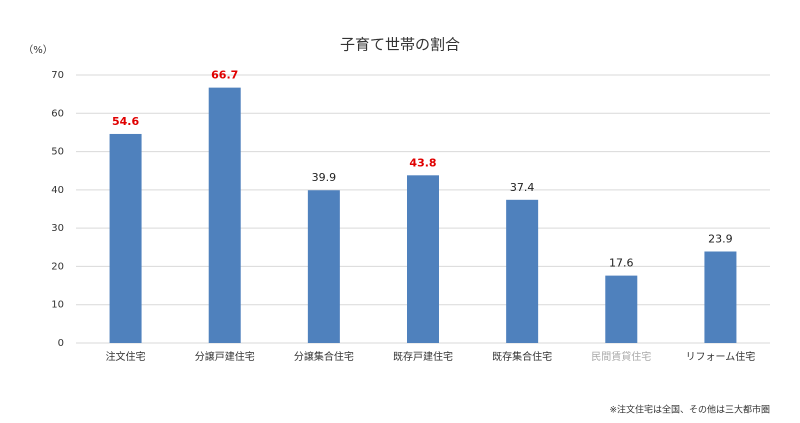 The height and width of the screenshot is (423, 800). Describe the element at coordinates (38, 50) in the screenshot. I see `y-unit-label: （%）` at that location.